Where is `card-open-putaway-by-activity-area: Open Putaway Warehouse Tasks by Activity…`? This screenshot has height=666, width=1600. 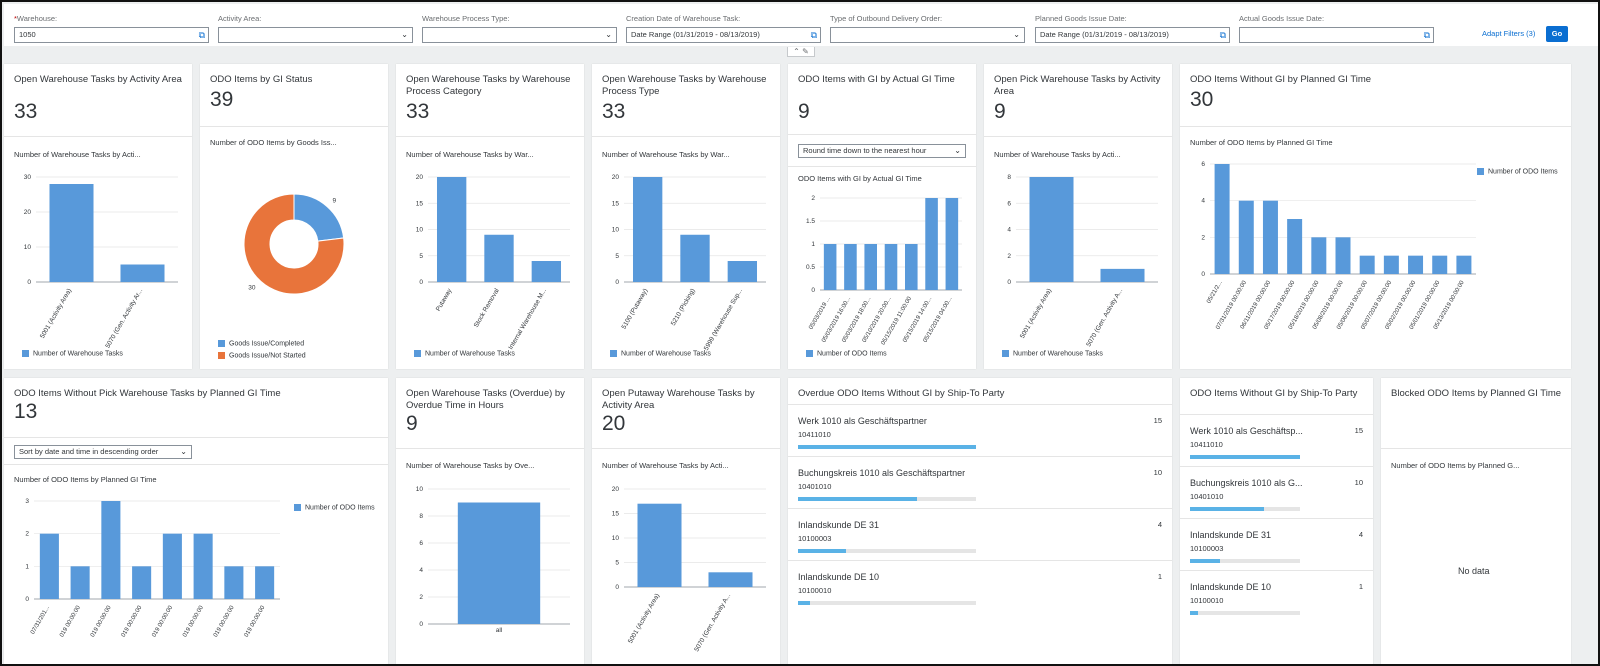 card-open-putaway-by-activity-area: Open Putaway Warehouse Tasks by Activity… is located at coordinates (686, 521).